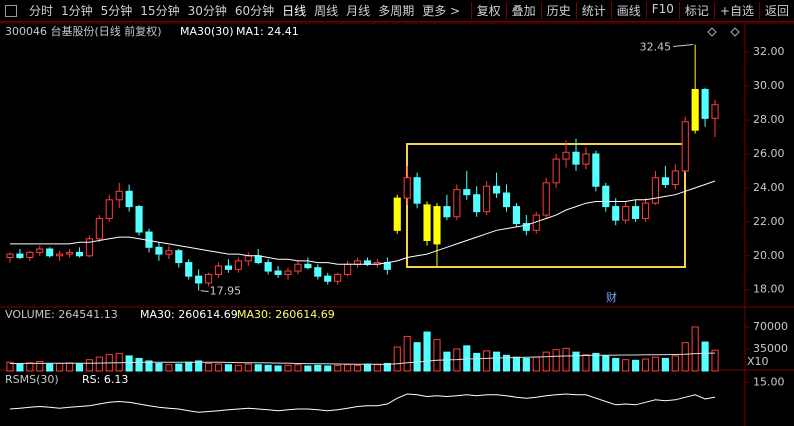 The image size is (794, 426). What do you see at coordinates (611, 297) in the screenshot?
I see `event-marker: 财` at bounding box center [611, 297].